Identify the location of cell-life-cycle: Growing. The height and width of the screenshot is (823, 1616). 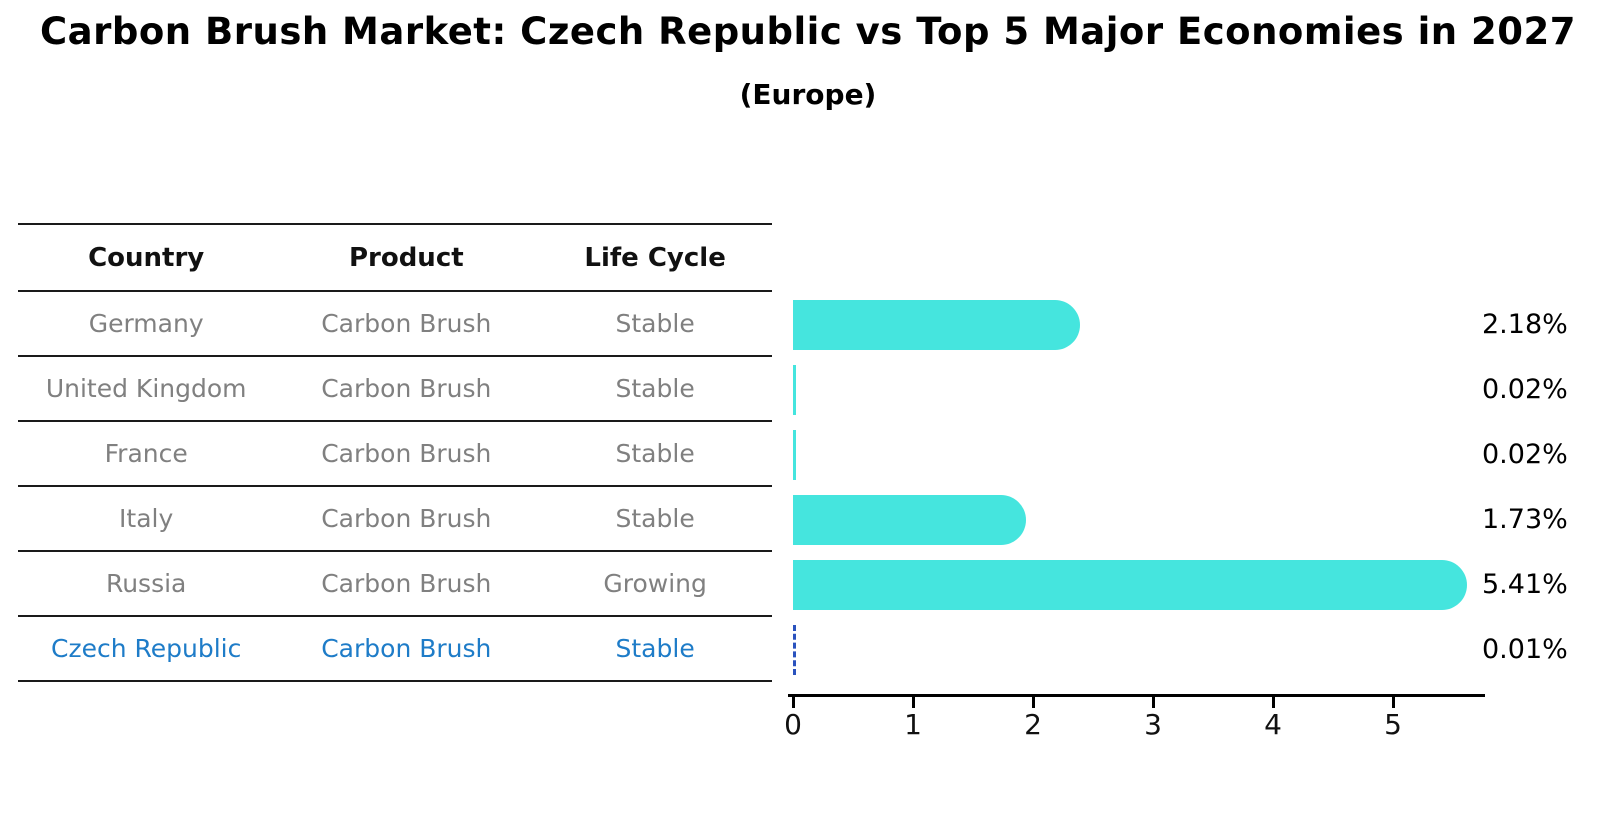
(655, 583).